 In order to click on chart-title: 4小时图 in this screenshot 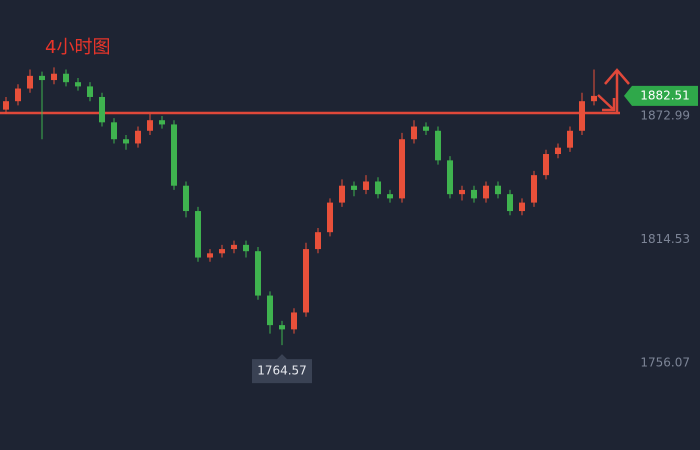, I will do `click(77, 47)`.